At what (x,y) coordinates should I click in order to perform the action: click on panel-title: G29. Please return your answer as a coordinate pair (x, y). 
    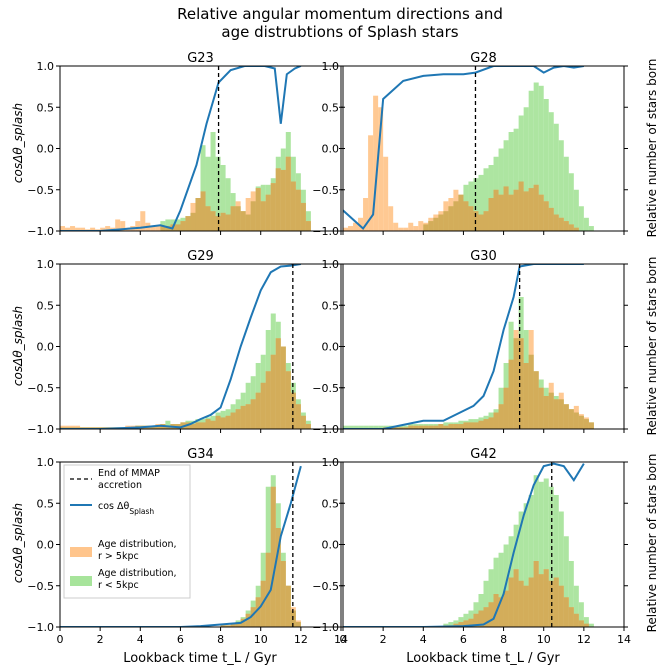
    Looking at the image, I should click on (200, 256).